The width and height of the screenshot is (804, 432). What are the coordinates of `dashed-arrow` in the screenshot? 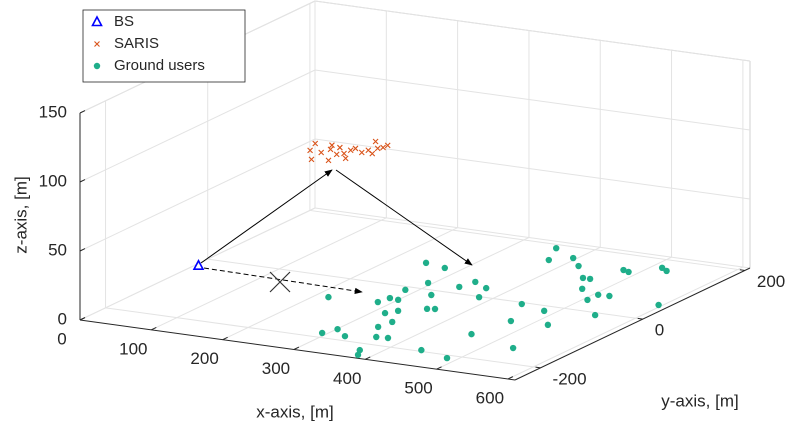 It's located at (283, 281).